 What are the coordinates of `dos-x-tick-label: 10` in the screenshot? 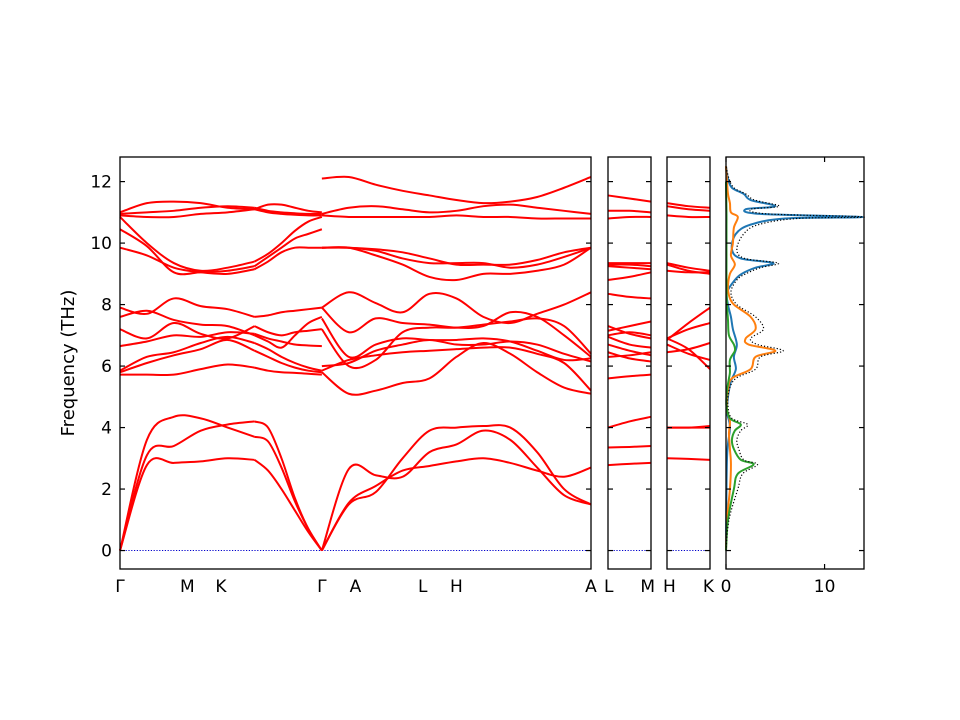 It's located at (825, 587).